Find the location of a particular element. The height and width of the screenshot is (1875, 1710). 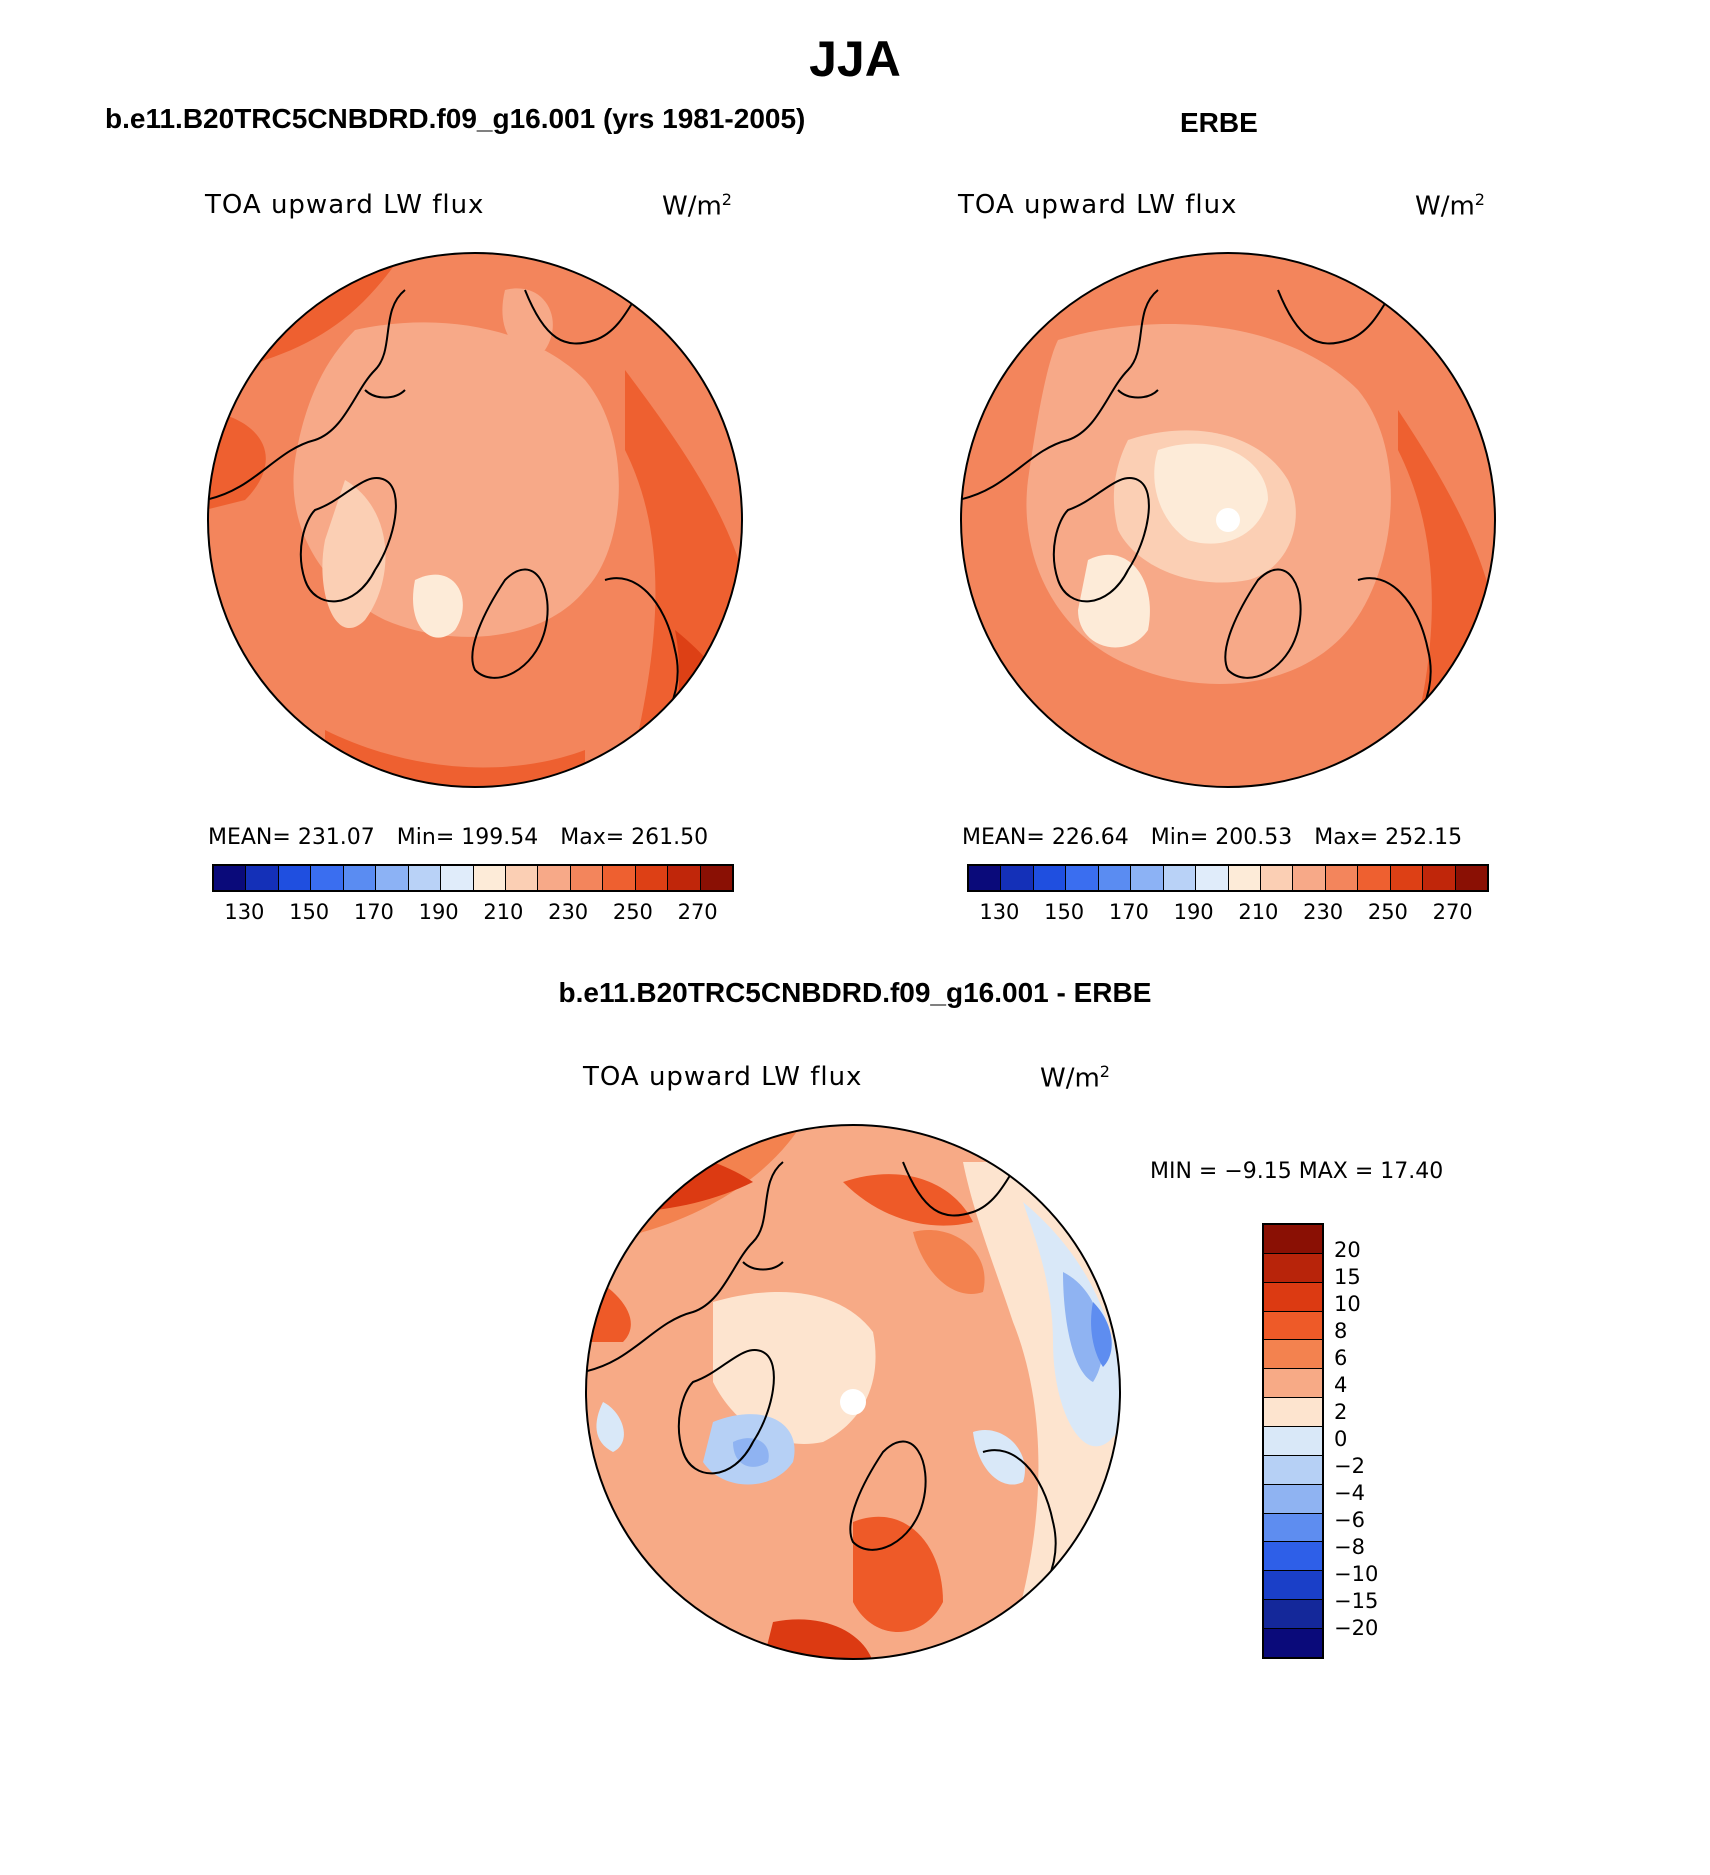

panel-erbe-stats: MEAN= 226.64 Min= 200.53 Max= 252.15 is located at coordinates (1212, 837).